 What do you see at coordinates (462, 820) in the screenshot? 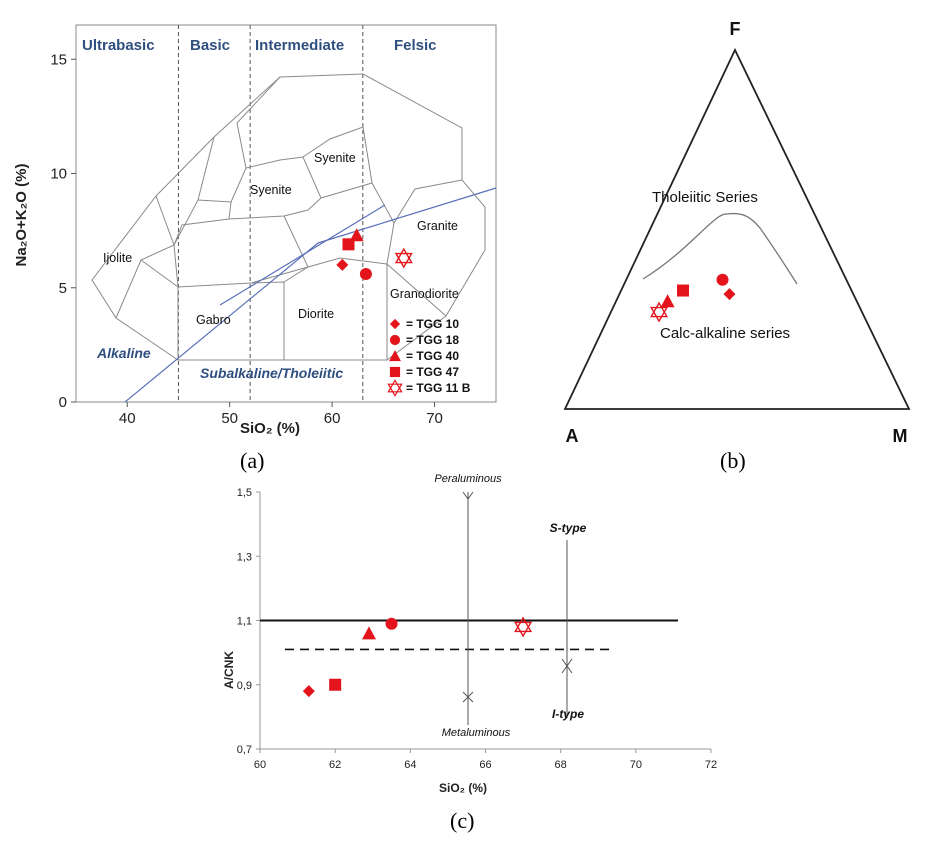
I see `caption-c: (c)` at bounding box center [462, 820].